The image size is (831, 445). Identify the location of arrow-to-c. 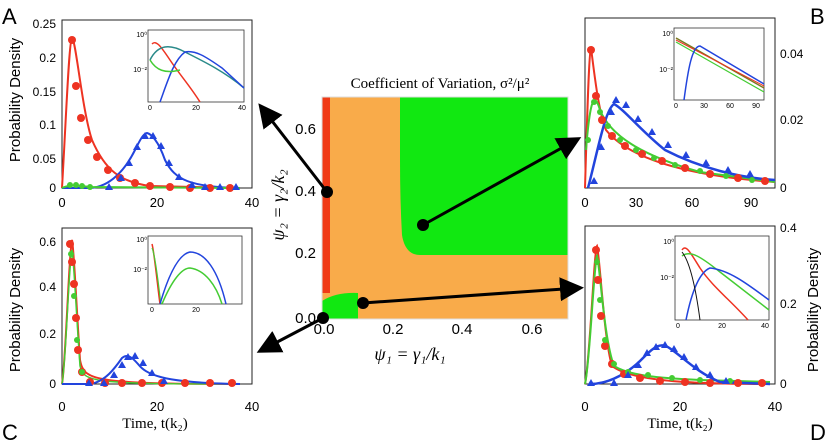
(290, 334).